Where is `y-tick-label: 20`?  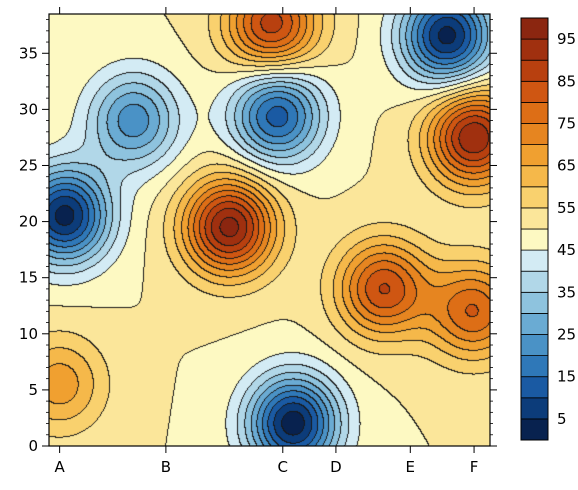
y-tick-label: 20 is located at coordinates (28, 222).